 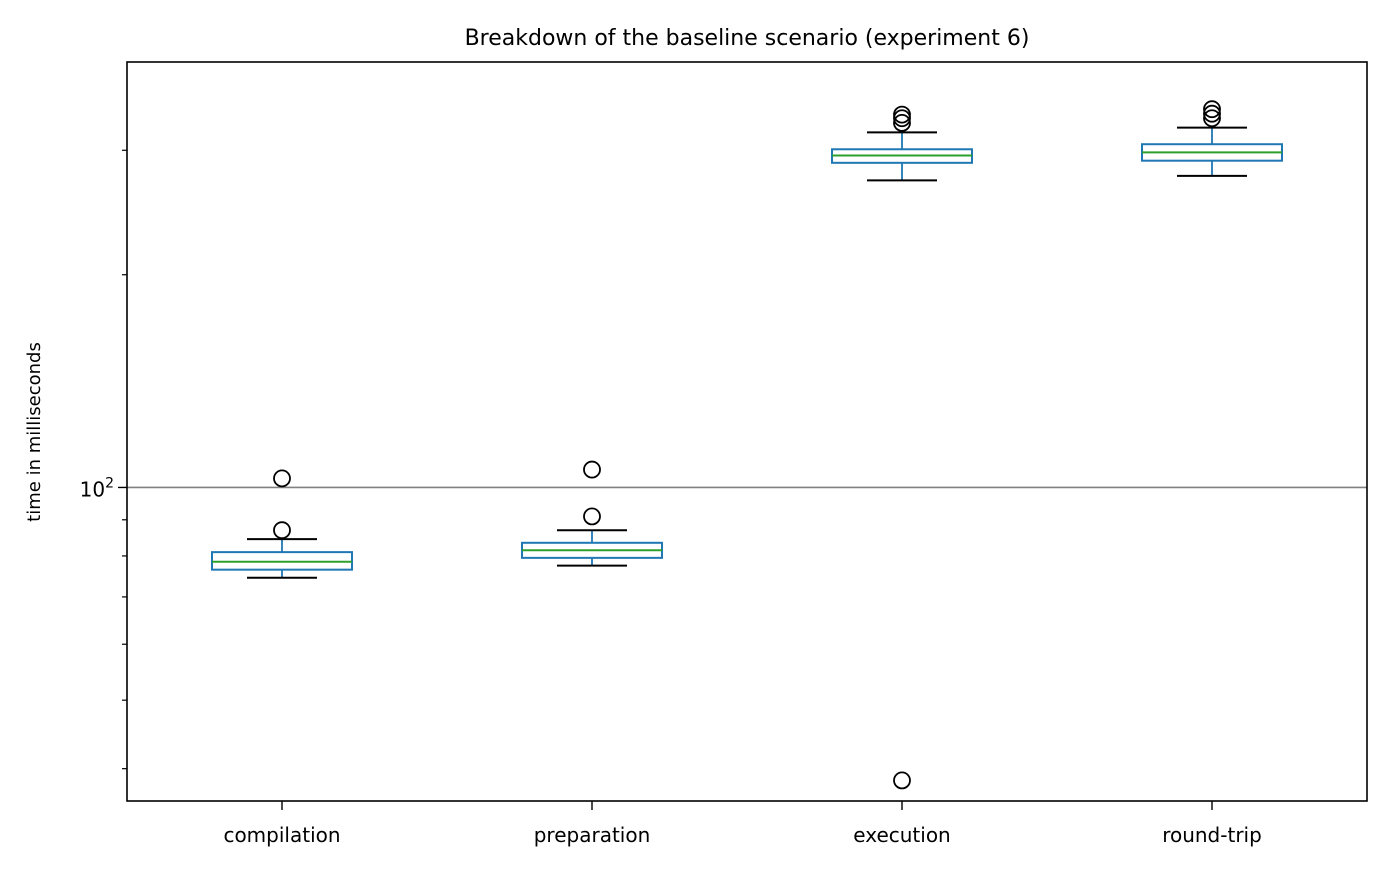 I want to click on x-tick-label: round-trip, so click(x=1212, y=835).